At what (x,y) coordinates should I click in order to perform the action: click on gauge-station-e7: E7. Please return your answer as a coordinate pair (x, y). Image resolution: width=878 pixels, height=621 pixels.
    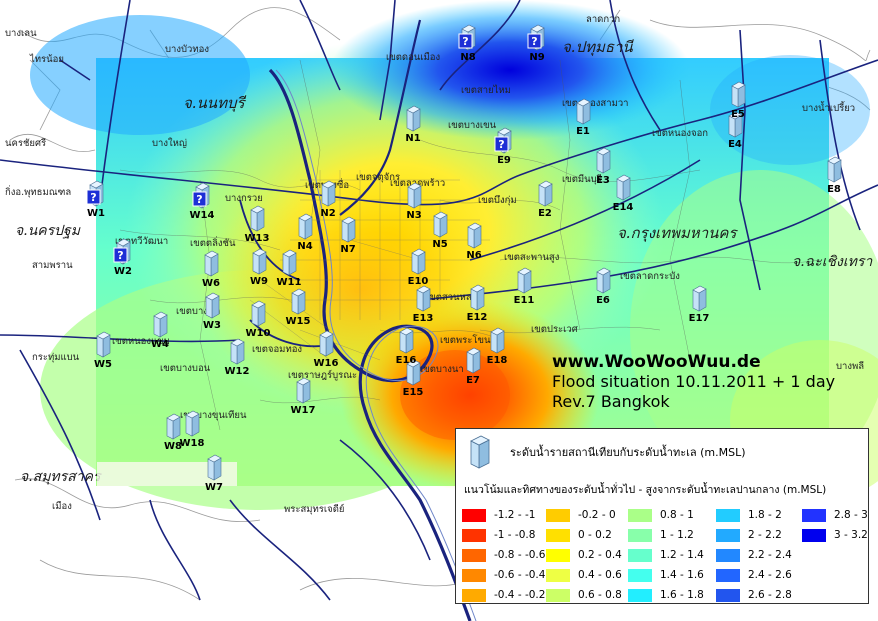
    Looking at the image, I should click on (473, 366).